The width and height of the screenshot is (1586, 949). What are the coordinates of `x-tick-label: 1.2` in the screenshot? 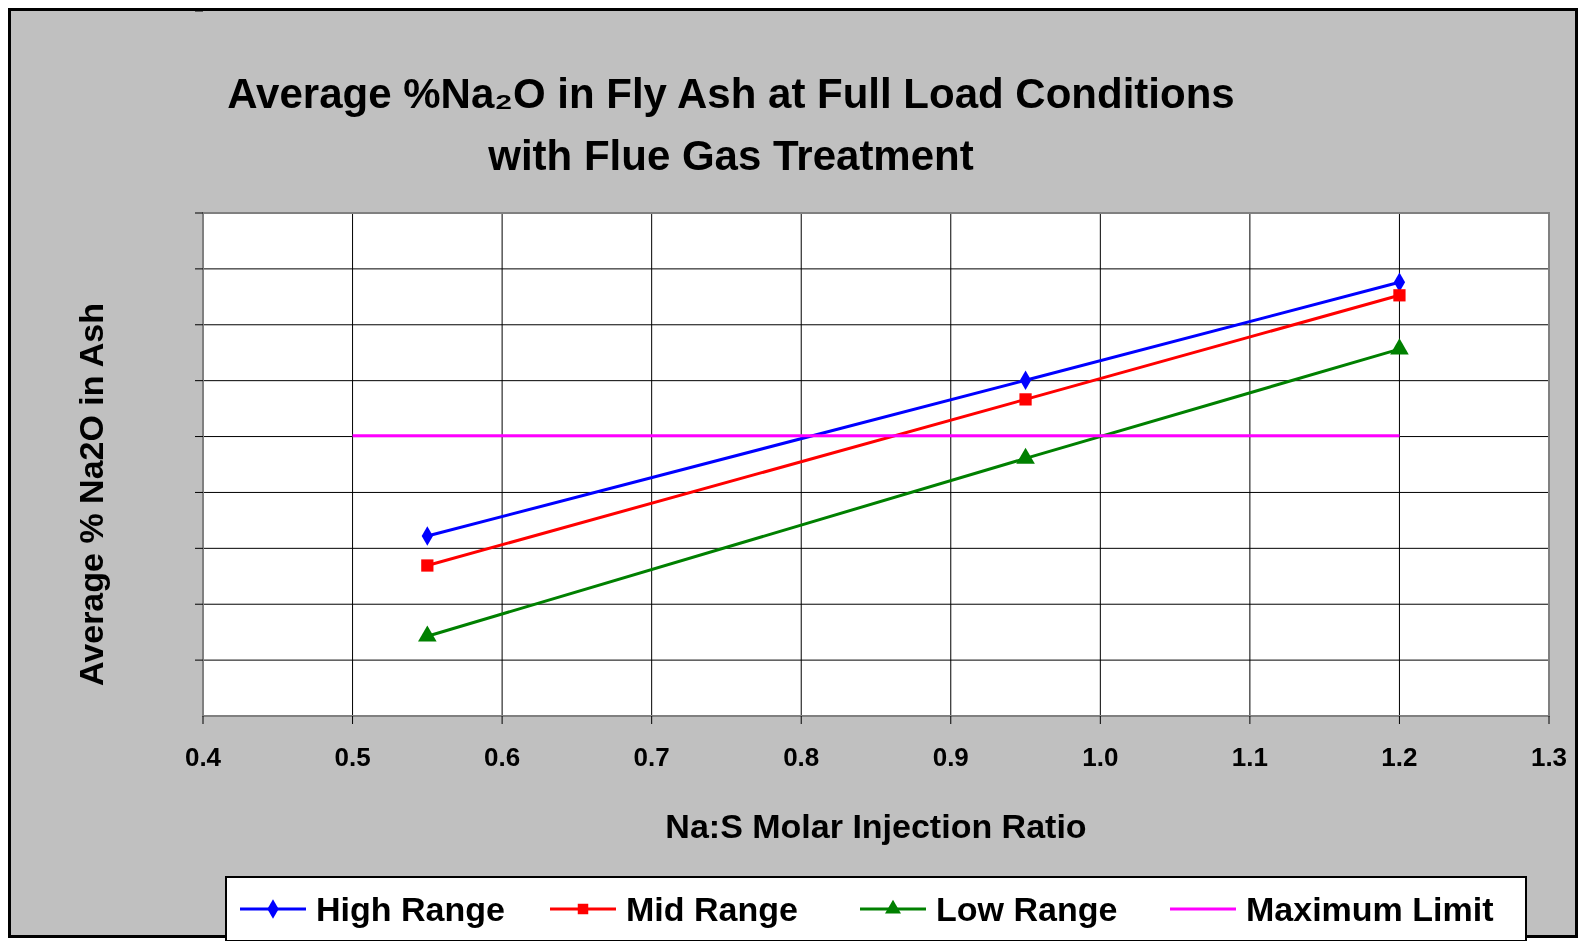 It's located at (1399, 757).